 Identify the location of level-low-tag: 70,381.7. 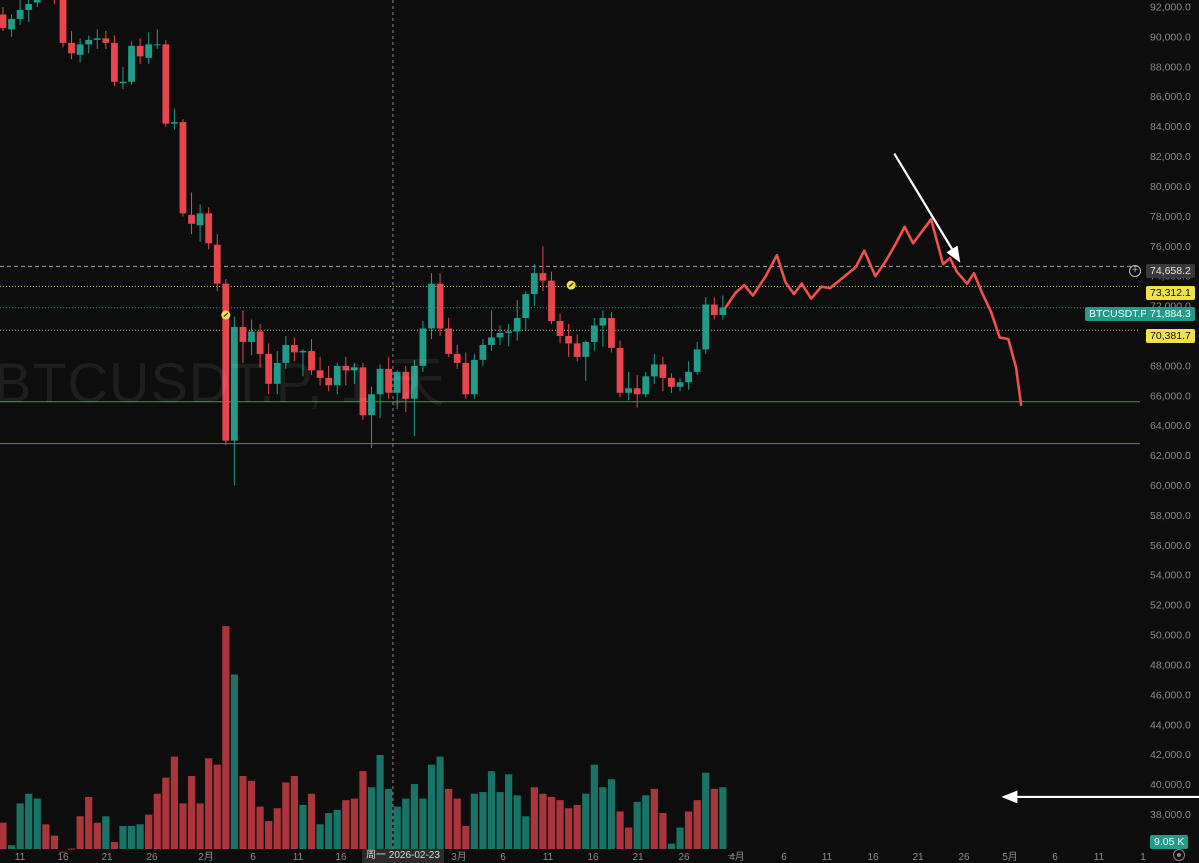
(1170, 336).